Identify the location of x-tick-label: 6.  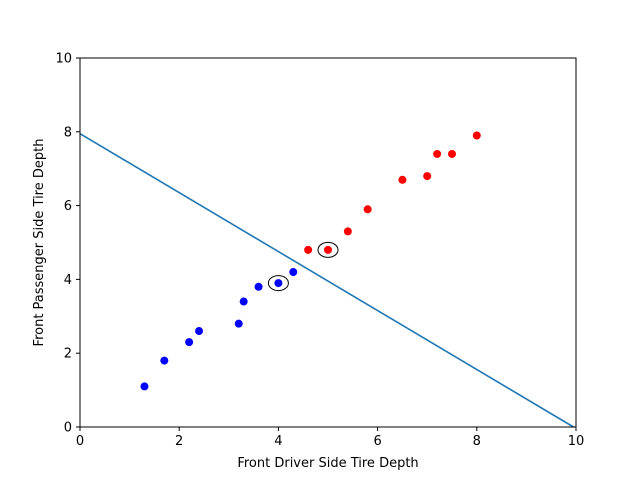
(377, 441).